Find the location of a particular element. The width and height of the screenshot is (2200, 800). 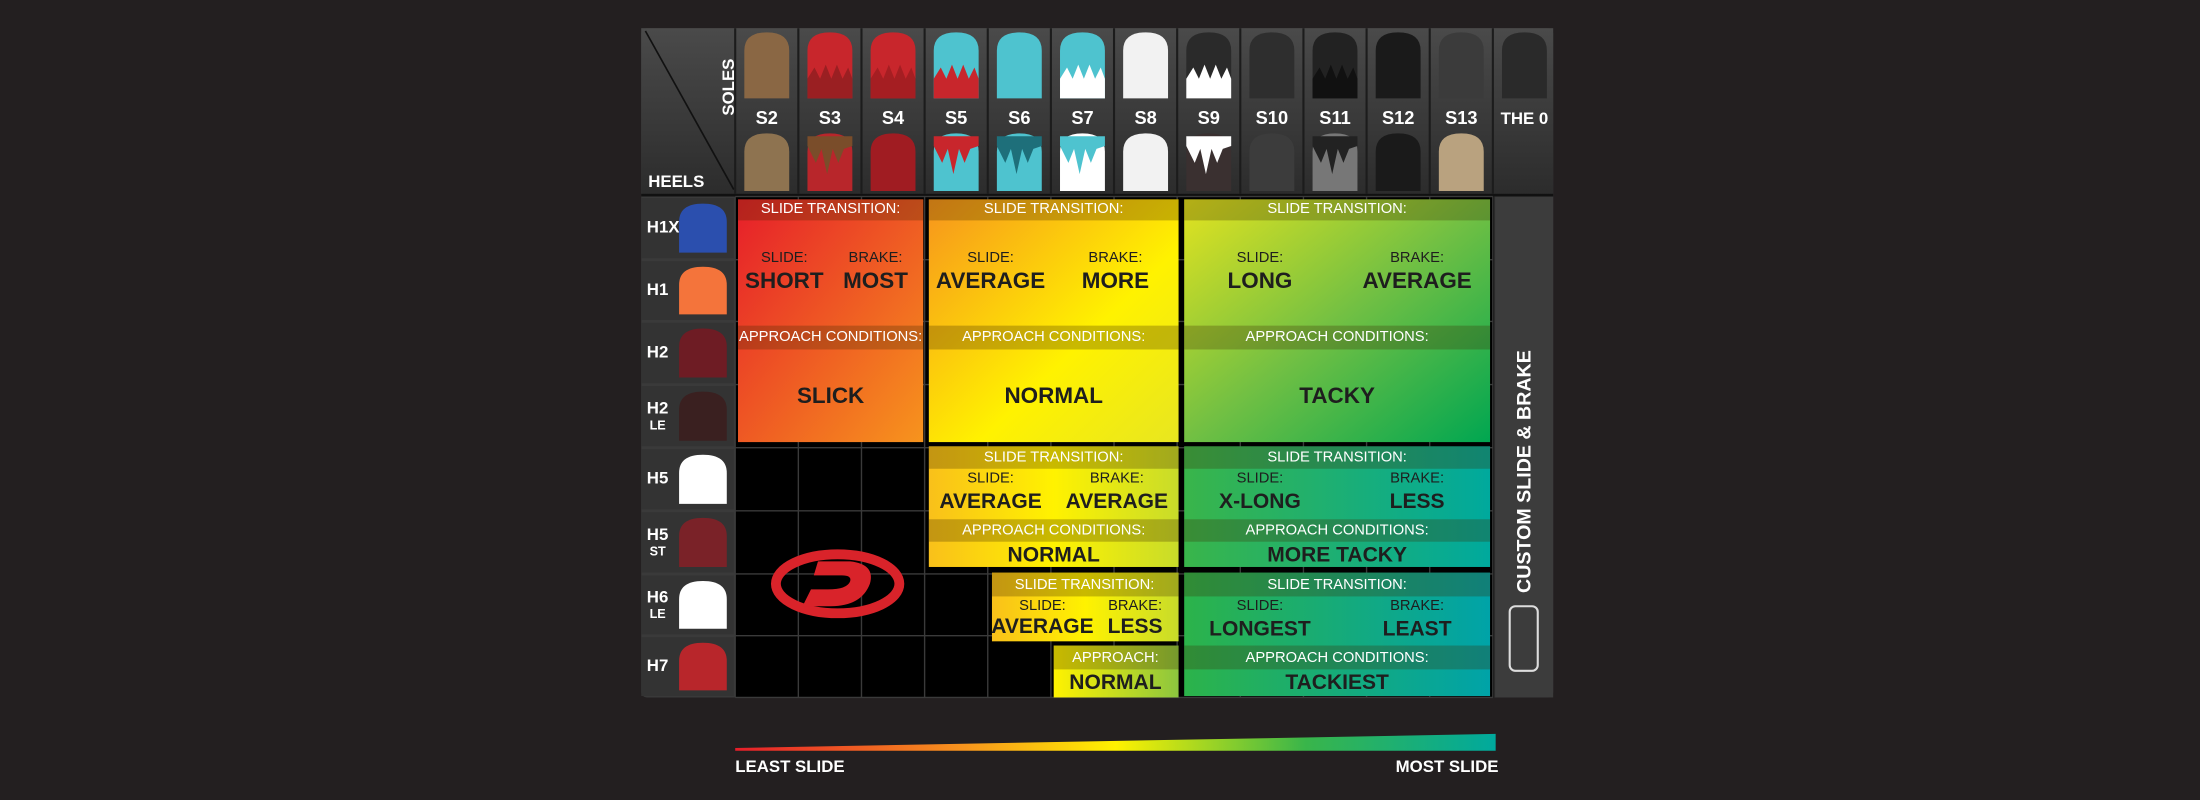

sole-label: S3 is located at coordinates (830, 117).